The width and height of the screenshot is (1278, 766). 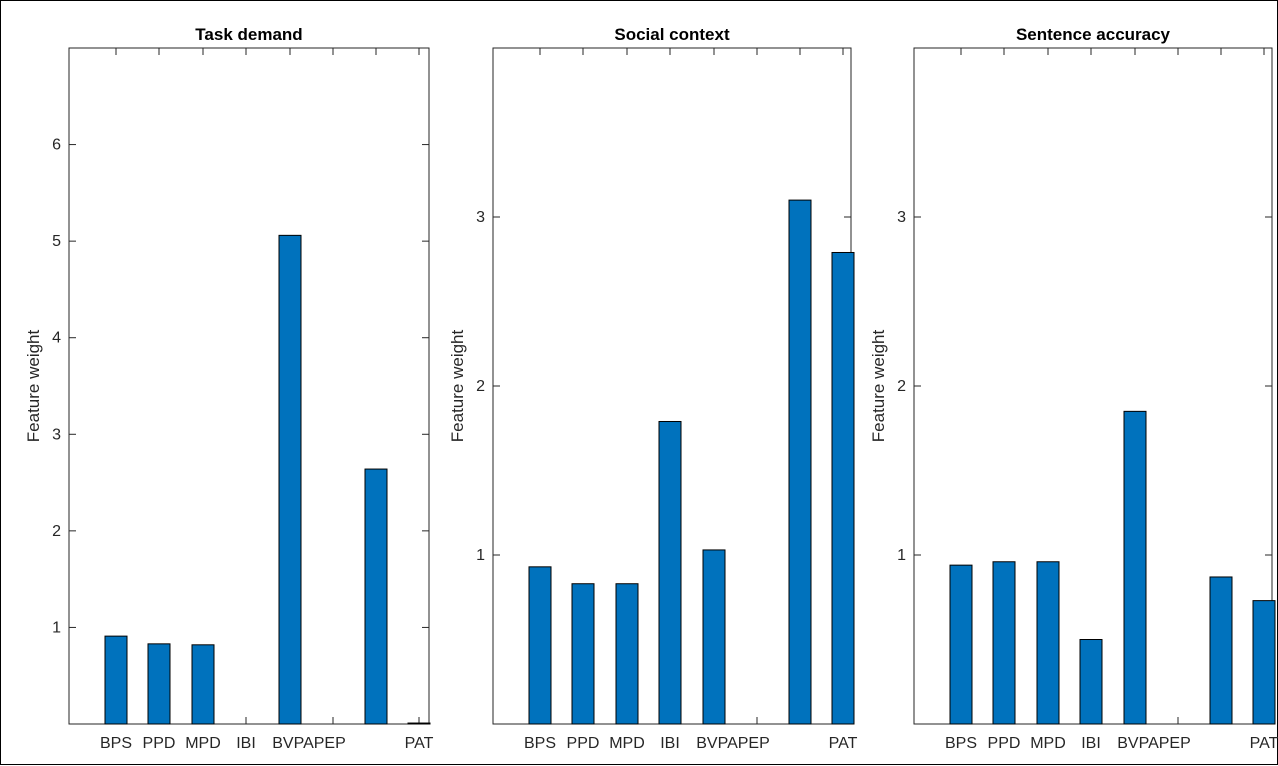 What do you see at coordinates (961, 743) in the screenshot?
I see `chart-3-xtick-label: BPS` at bounding box center [961, 743].